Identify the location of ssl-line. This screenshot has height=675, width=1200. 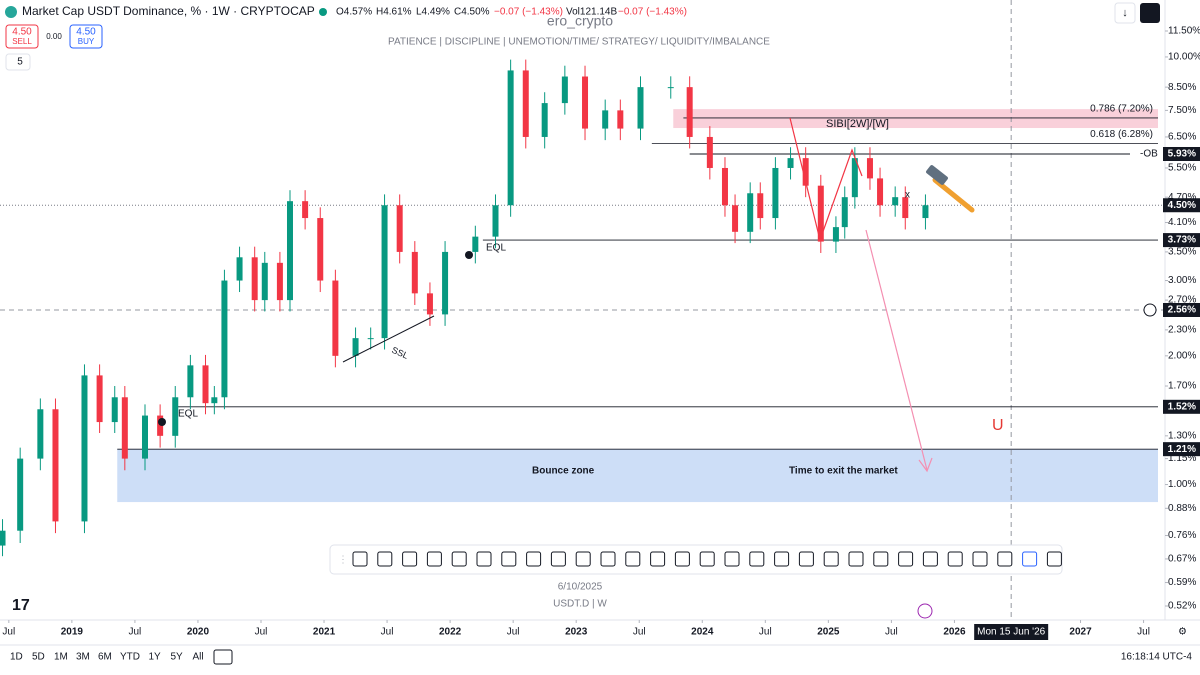
(388, 339).